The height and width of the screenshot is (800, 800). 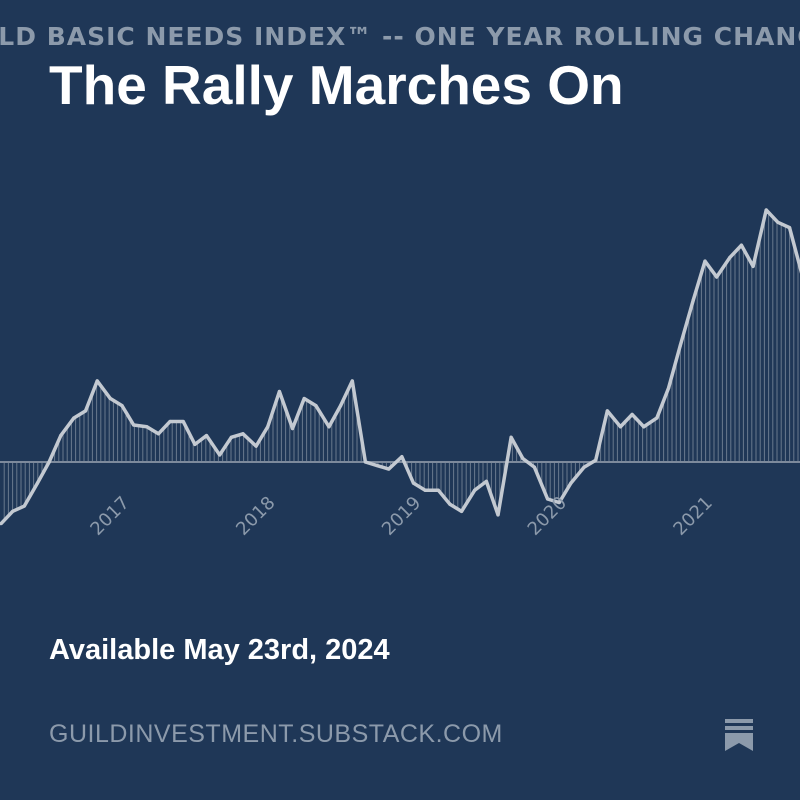 What do you see at coordinates (109, 515) in the screenshot?
I see `x-tick-label: 2017` at bounding box center [109, 515].